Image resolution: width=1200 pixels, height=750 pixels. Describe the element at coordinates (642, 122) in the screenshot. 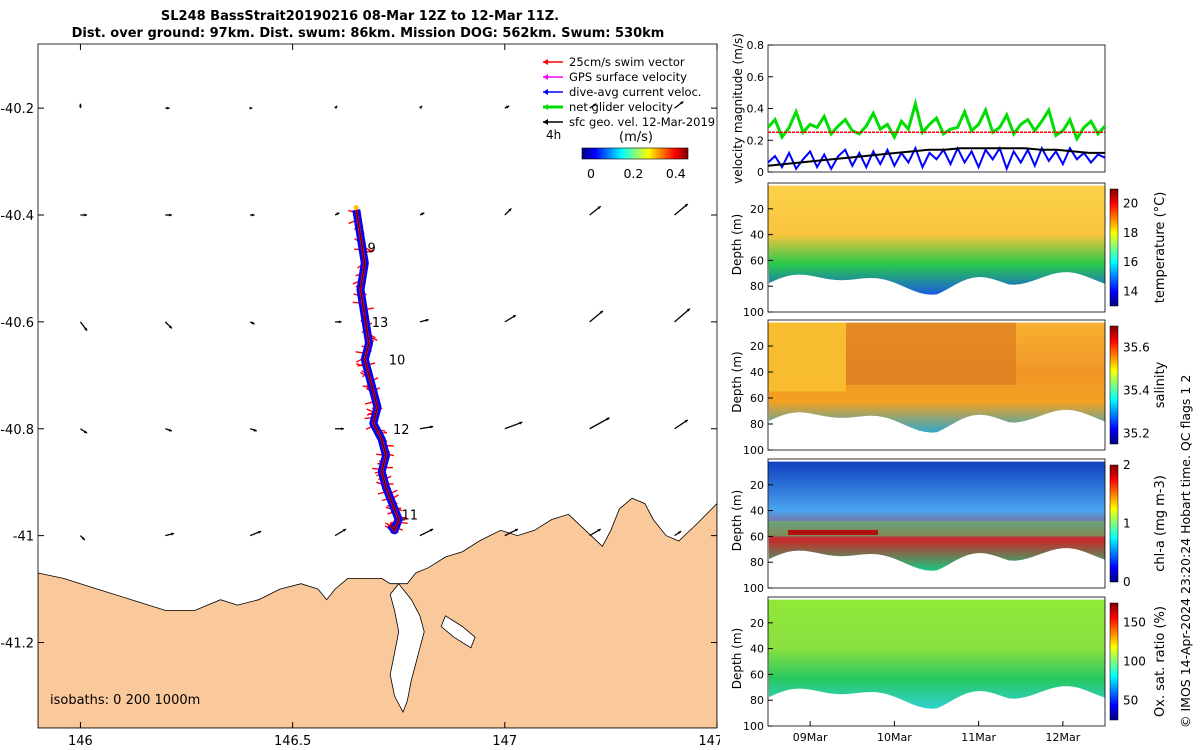

I see `legend-label: sfc geo. vel. 12-Mar-2019` at that location.